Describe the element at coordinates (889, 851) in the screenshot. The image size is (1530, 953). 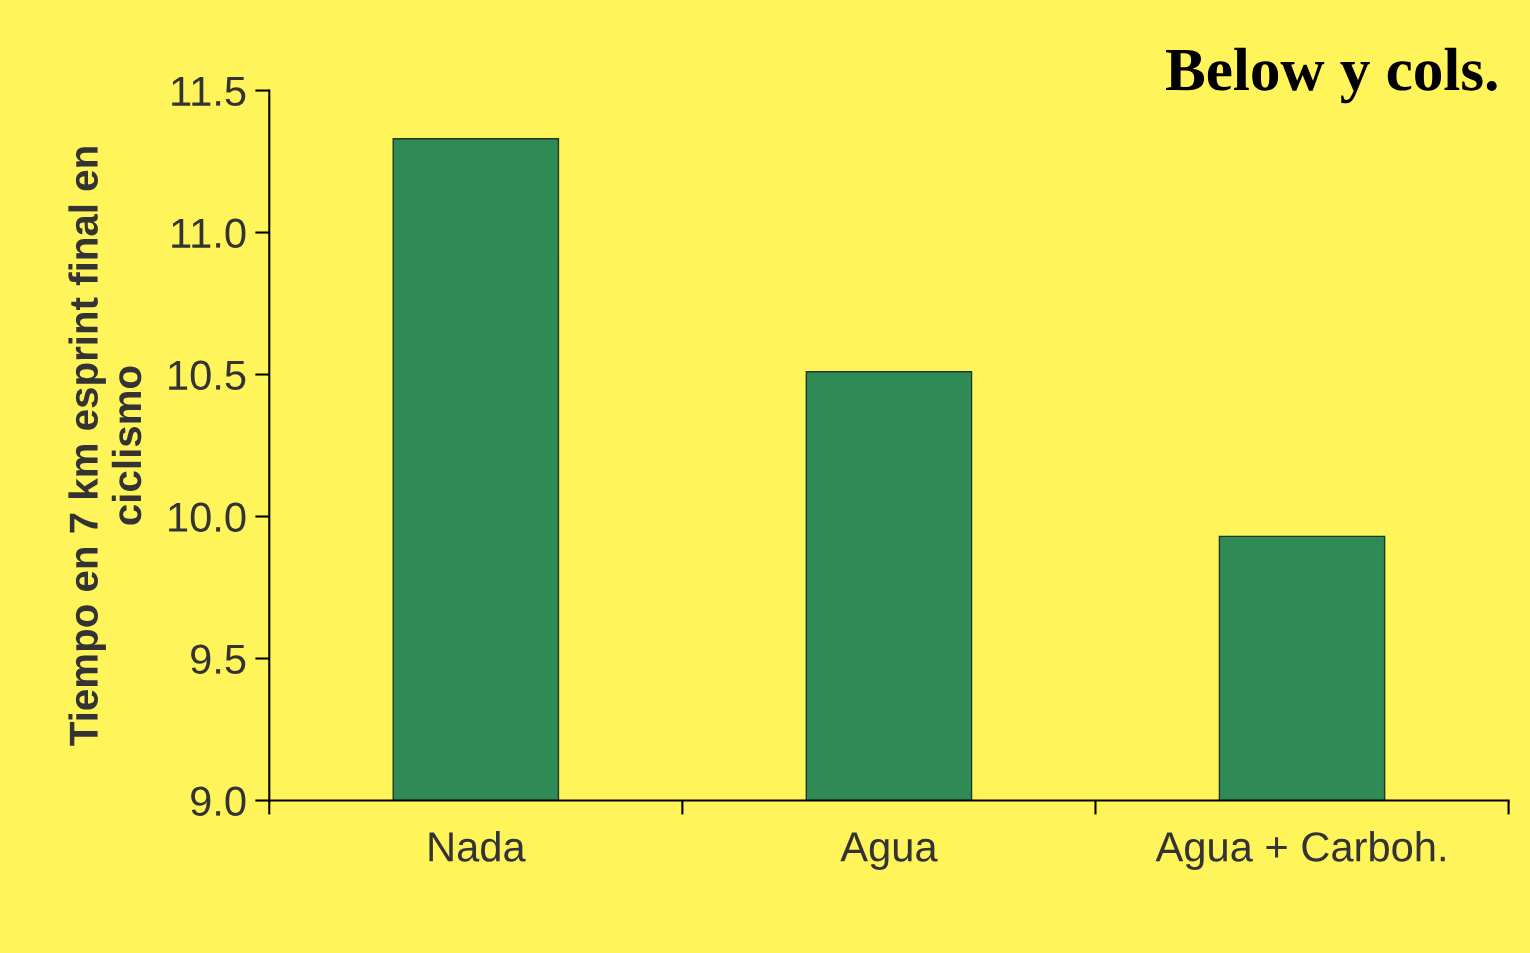
I see `x-tick-label: Agua` at that location.